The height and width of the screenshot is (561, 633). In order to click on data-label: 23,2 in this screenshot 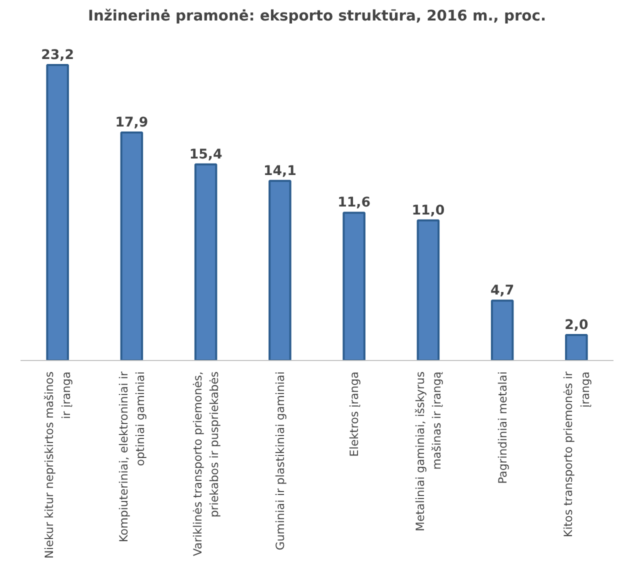, I will do `click(57, 55)`.